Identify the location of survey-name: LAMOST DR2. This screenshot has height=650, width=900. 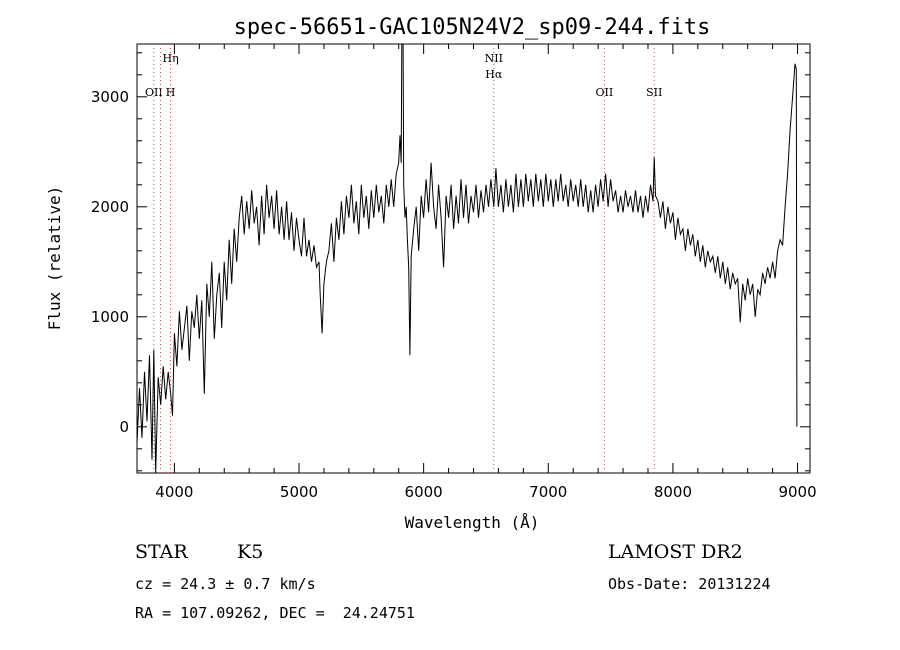
(675, 552).